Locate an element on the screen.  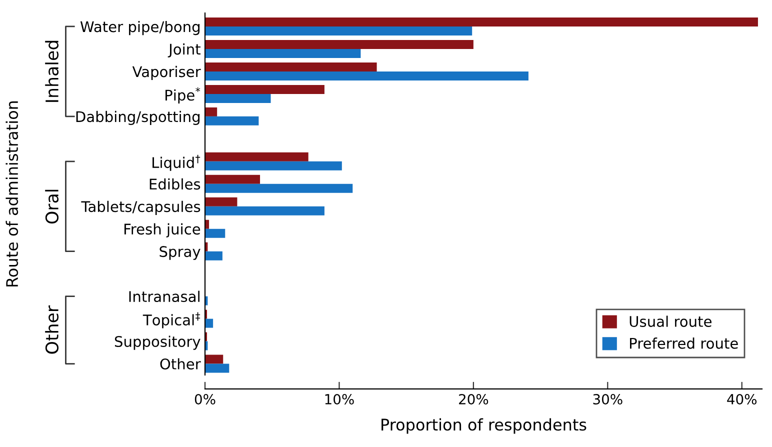
y-tick-label: Vaporiser is located at coordinates (166, 73).